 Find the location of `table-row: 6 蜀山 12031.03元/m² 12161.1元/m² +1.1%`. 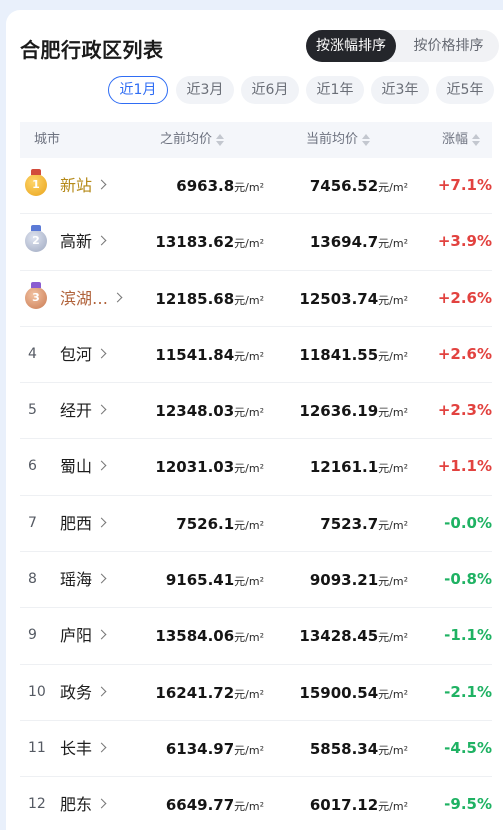

table-row: 6 蜀山 12031.03元/m² 12161.1元/m² +1.1% is located at coordinates (256, 467).